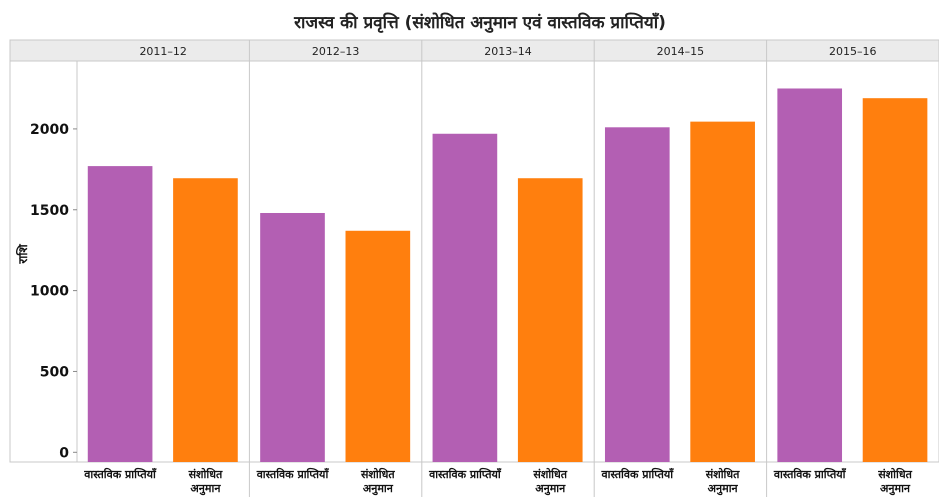 The image size is (939, 497). Describe the element at coordinates (54, 372) in the screenshot. I see `y-tick-label: 500` at that location.